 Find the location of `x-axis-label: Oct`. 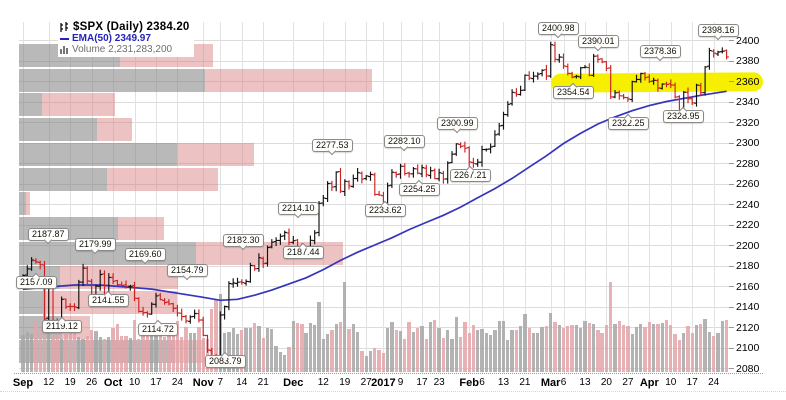

x-axis-label: Oct is located at coordinates (113, 383).